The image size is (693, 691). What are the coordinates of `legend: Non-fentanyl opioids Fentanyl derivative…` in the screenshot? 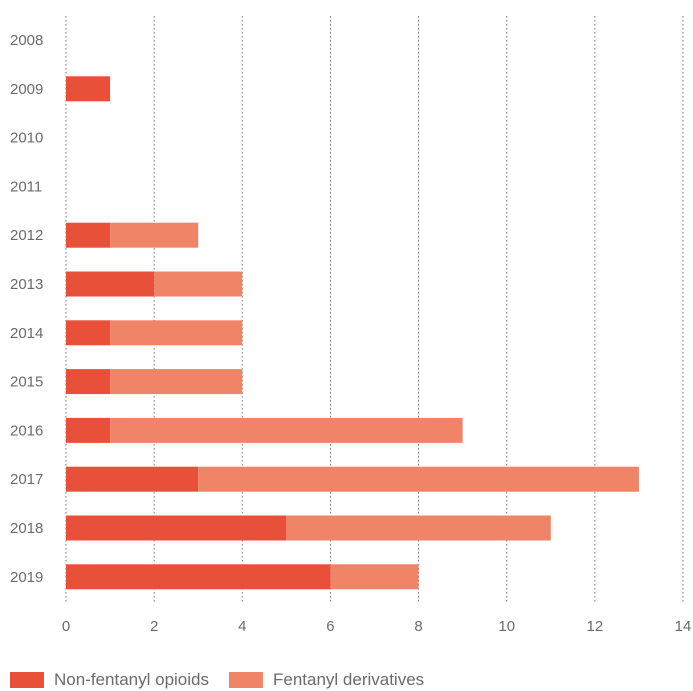 It's located at (227, 680).